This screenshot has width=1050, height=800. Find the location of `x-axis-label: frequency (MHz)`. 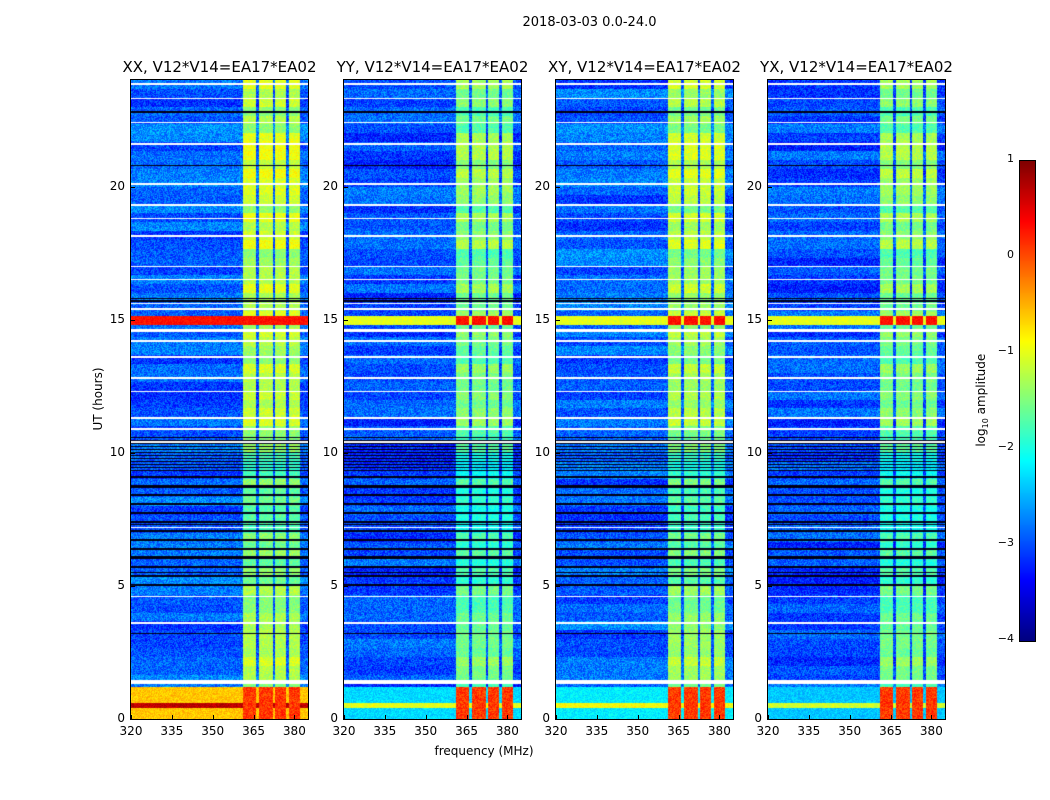

x-axis-label: frequency (MHz) is located at coordinates (484, 751).